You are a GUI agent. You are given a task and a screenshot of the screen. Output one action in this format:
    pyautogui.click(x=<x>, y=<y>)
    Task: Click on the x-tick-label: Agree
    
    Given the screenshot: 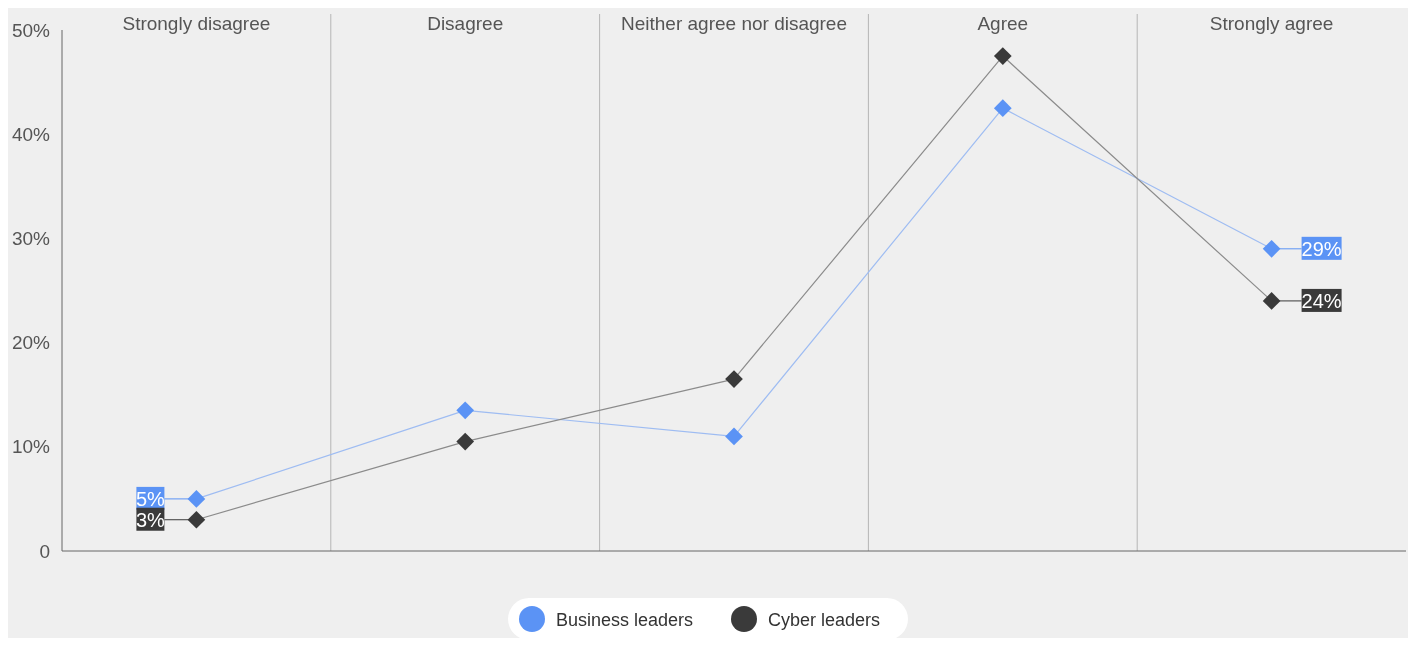 What is the action you would take?
    pyautogui.click(x=1003, y=23)
    